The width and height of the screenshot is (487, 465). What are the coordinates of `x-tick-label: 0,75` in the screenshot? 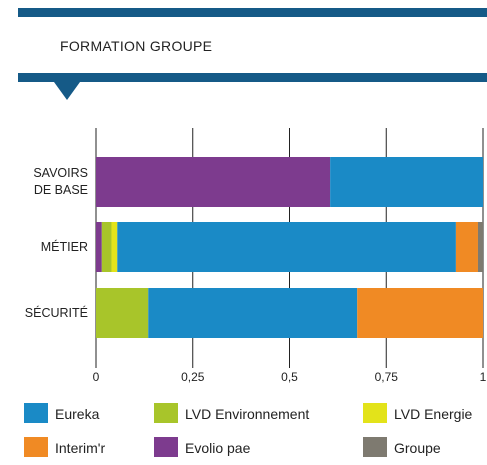 It's located at (386, 377).